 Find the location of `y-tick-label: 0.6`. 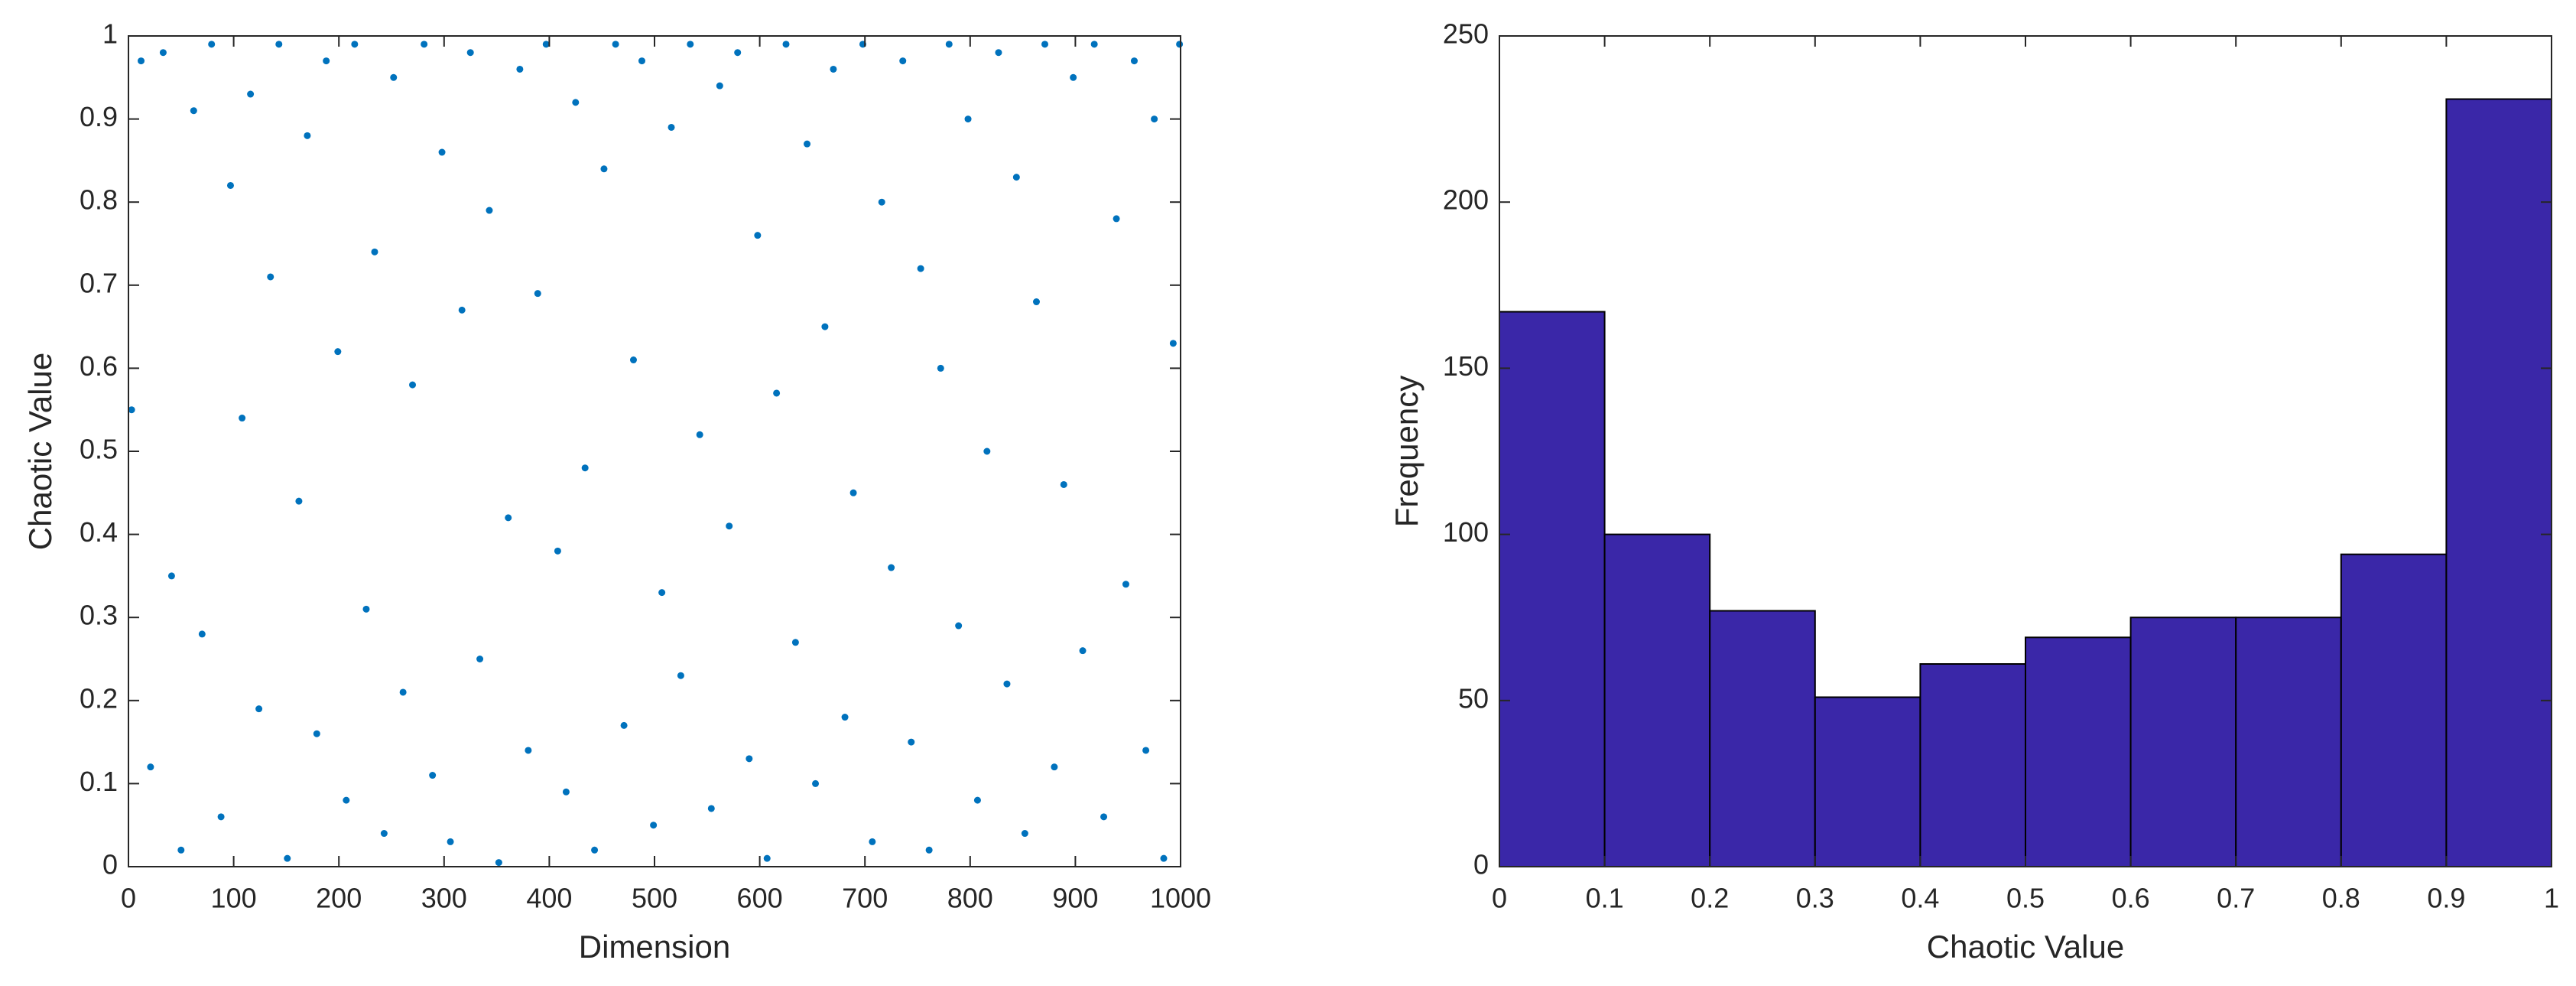

y-tick-label: 0.6 is located at coordinates (99, 366).